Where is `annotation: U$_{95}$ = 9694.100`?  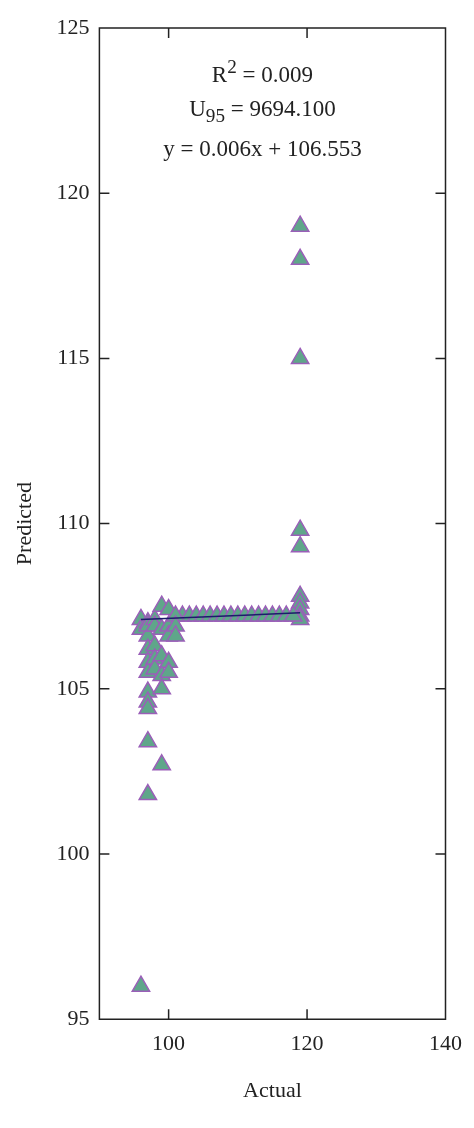
annotation: U$_{95}$ = 9694.100 is located at coordinates (262, 111).